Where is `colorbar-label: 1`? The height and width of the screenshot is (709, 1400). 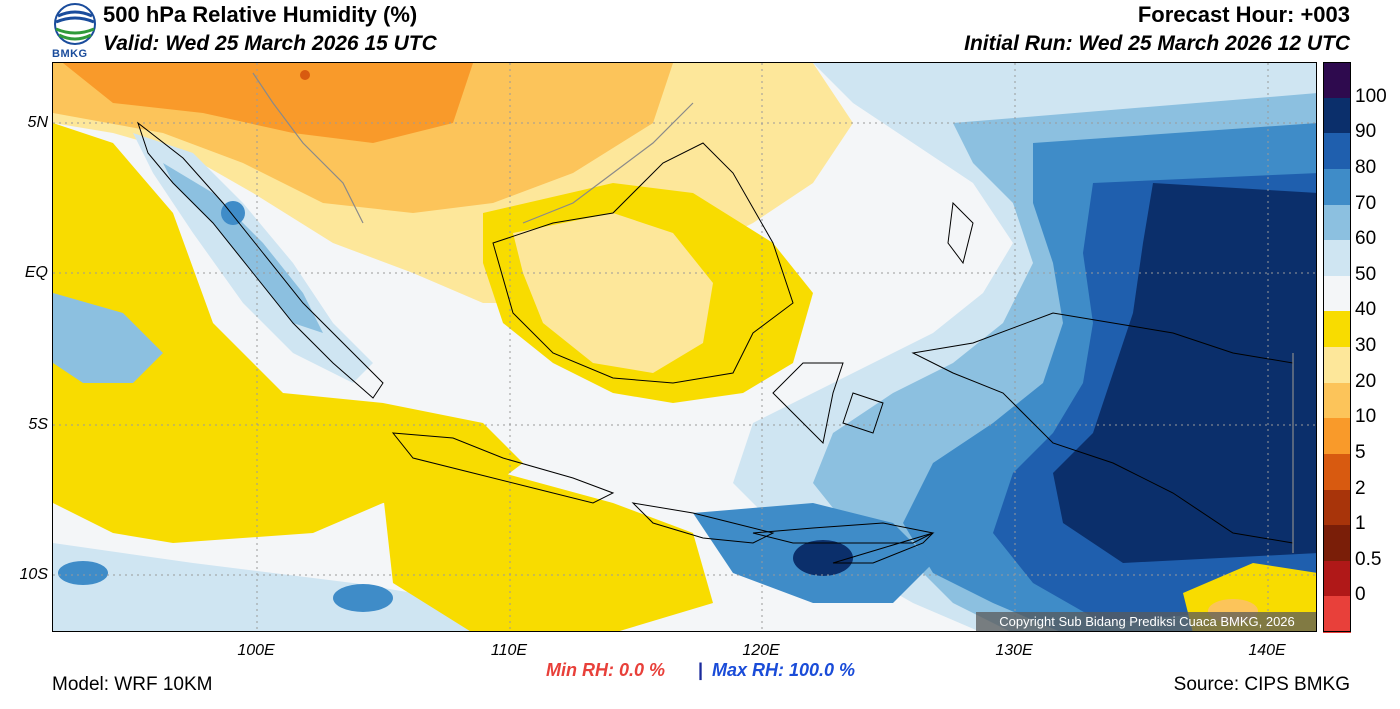 colorbar-label: 1 is located at coordinates (1360, 524).